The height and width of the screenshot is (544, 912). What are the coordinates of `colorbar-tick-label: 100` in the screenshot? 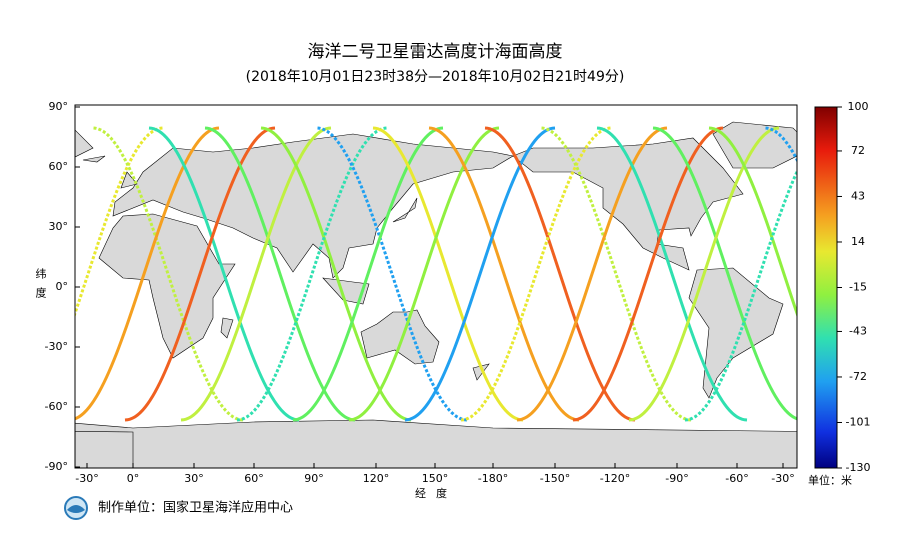 It's located at (858, 106).